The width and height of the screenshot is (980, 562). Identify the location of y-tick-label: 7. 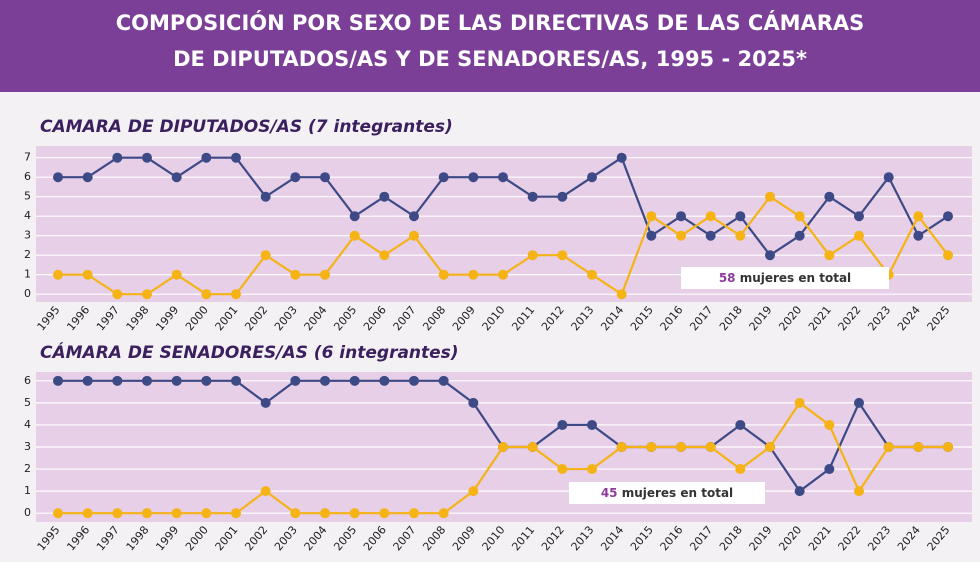
(27, 157).